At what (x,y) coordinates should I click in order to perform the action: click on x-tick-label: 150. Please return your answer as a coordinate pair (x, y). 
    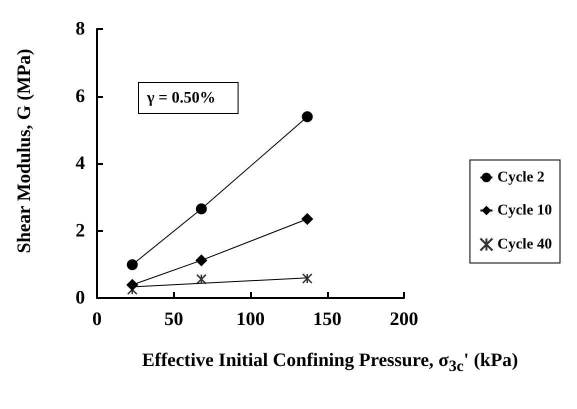
    Looking at the image, I should click on (327, 319).